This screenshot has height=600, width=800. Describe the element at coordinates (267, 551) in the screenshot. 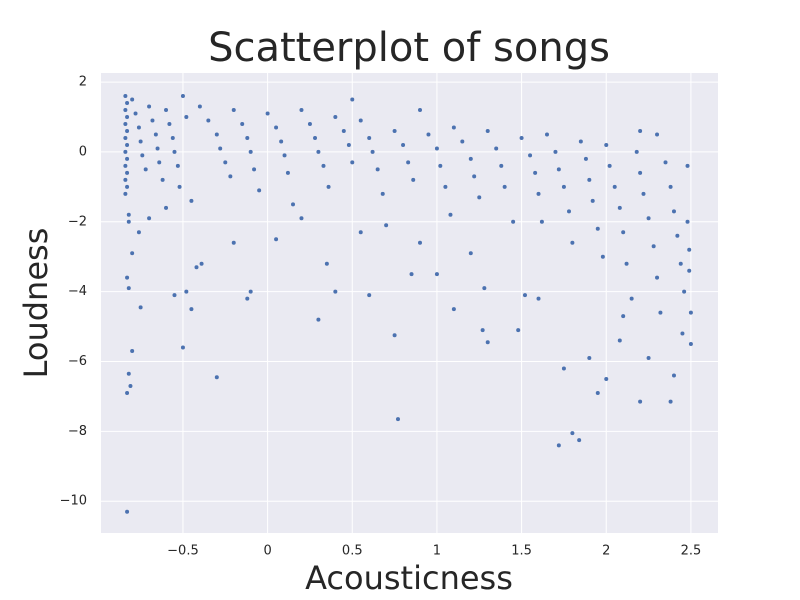

I see `x-tick-label: 0` at that location.